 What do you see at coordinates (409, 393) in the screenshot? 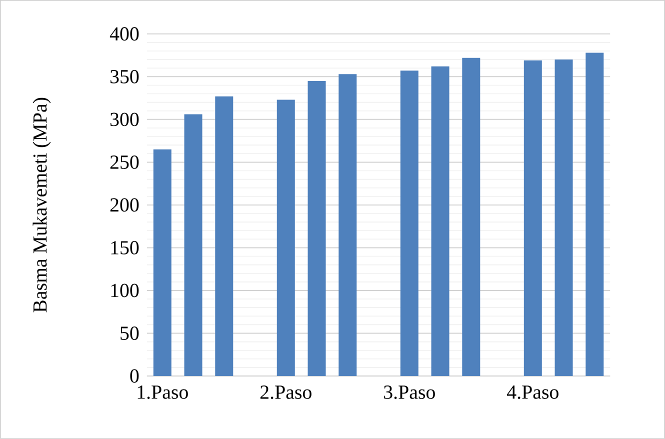
I see `x-tick-label: 3.Paso` at bounding box center [409, 393].